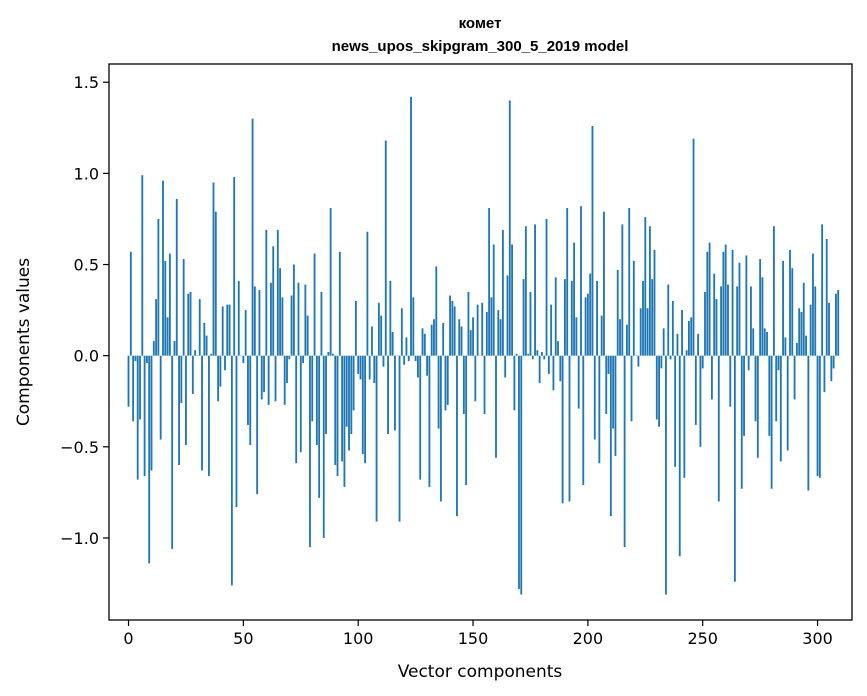  What do you see at coordinates (86, 356) in the screenshot?
I see `y-tick-label: 0.0` at bounding box center [86, 356].